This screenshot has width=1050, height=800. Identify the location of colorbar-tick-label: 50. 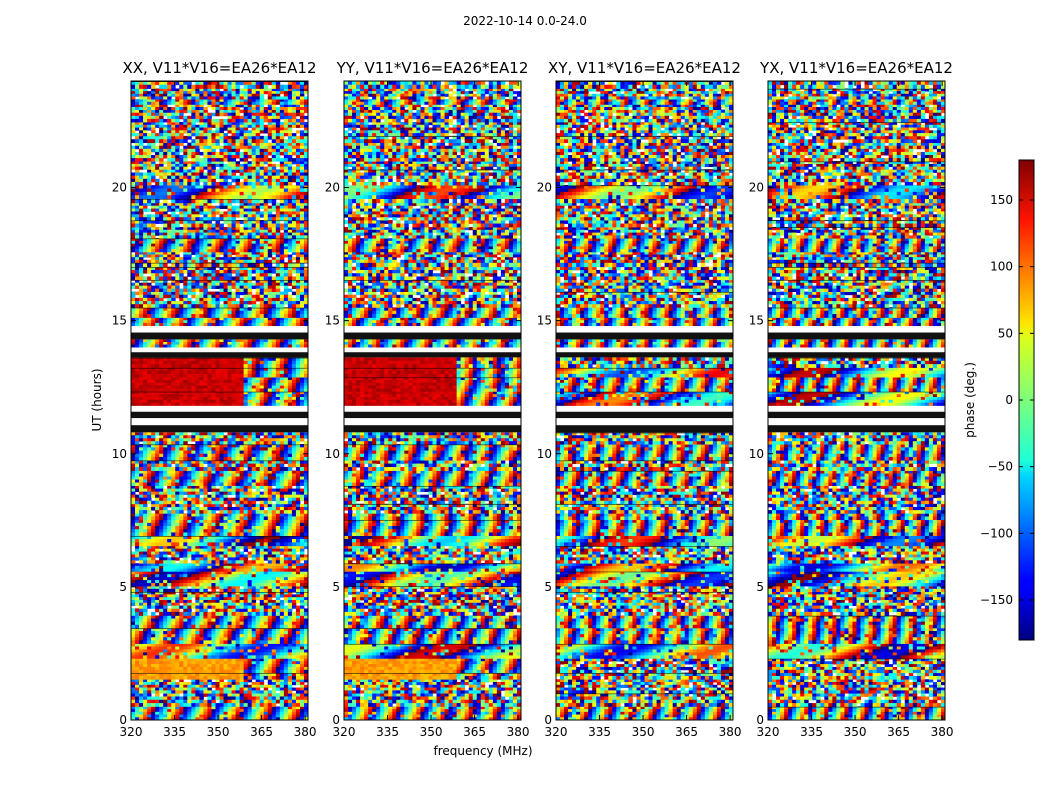
(1005, 333).